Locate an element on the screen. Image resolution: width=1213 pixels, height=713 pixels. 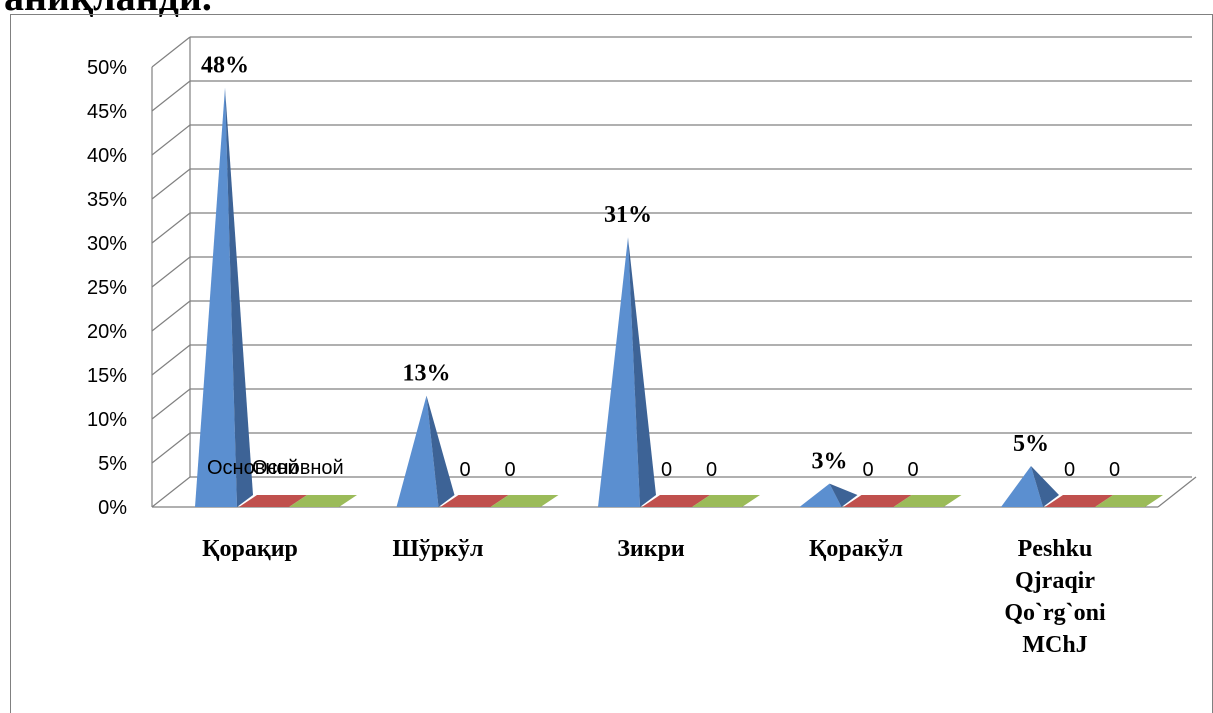
x-tick-label: MChJ is located at coordinates (1054, 645).